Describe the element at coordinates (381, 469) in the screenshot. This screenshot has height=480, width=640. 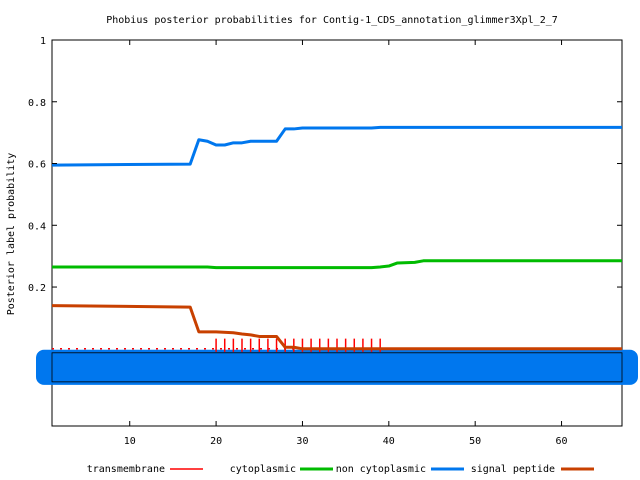
I see `legend-label: non cytoplasmic` at that location.